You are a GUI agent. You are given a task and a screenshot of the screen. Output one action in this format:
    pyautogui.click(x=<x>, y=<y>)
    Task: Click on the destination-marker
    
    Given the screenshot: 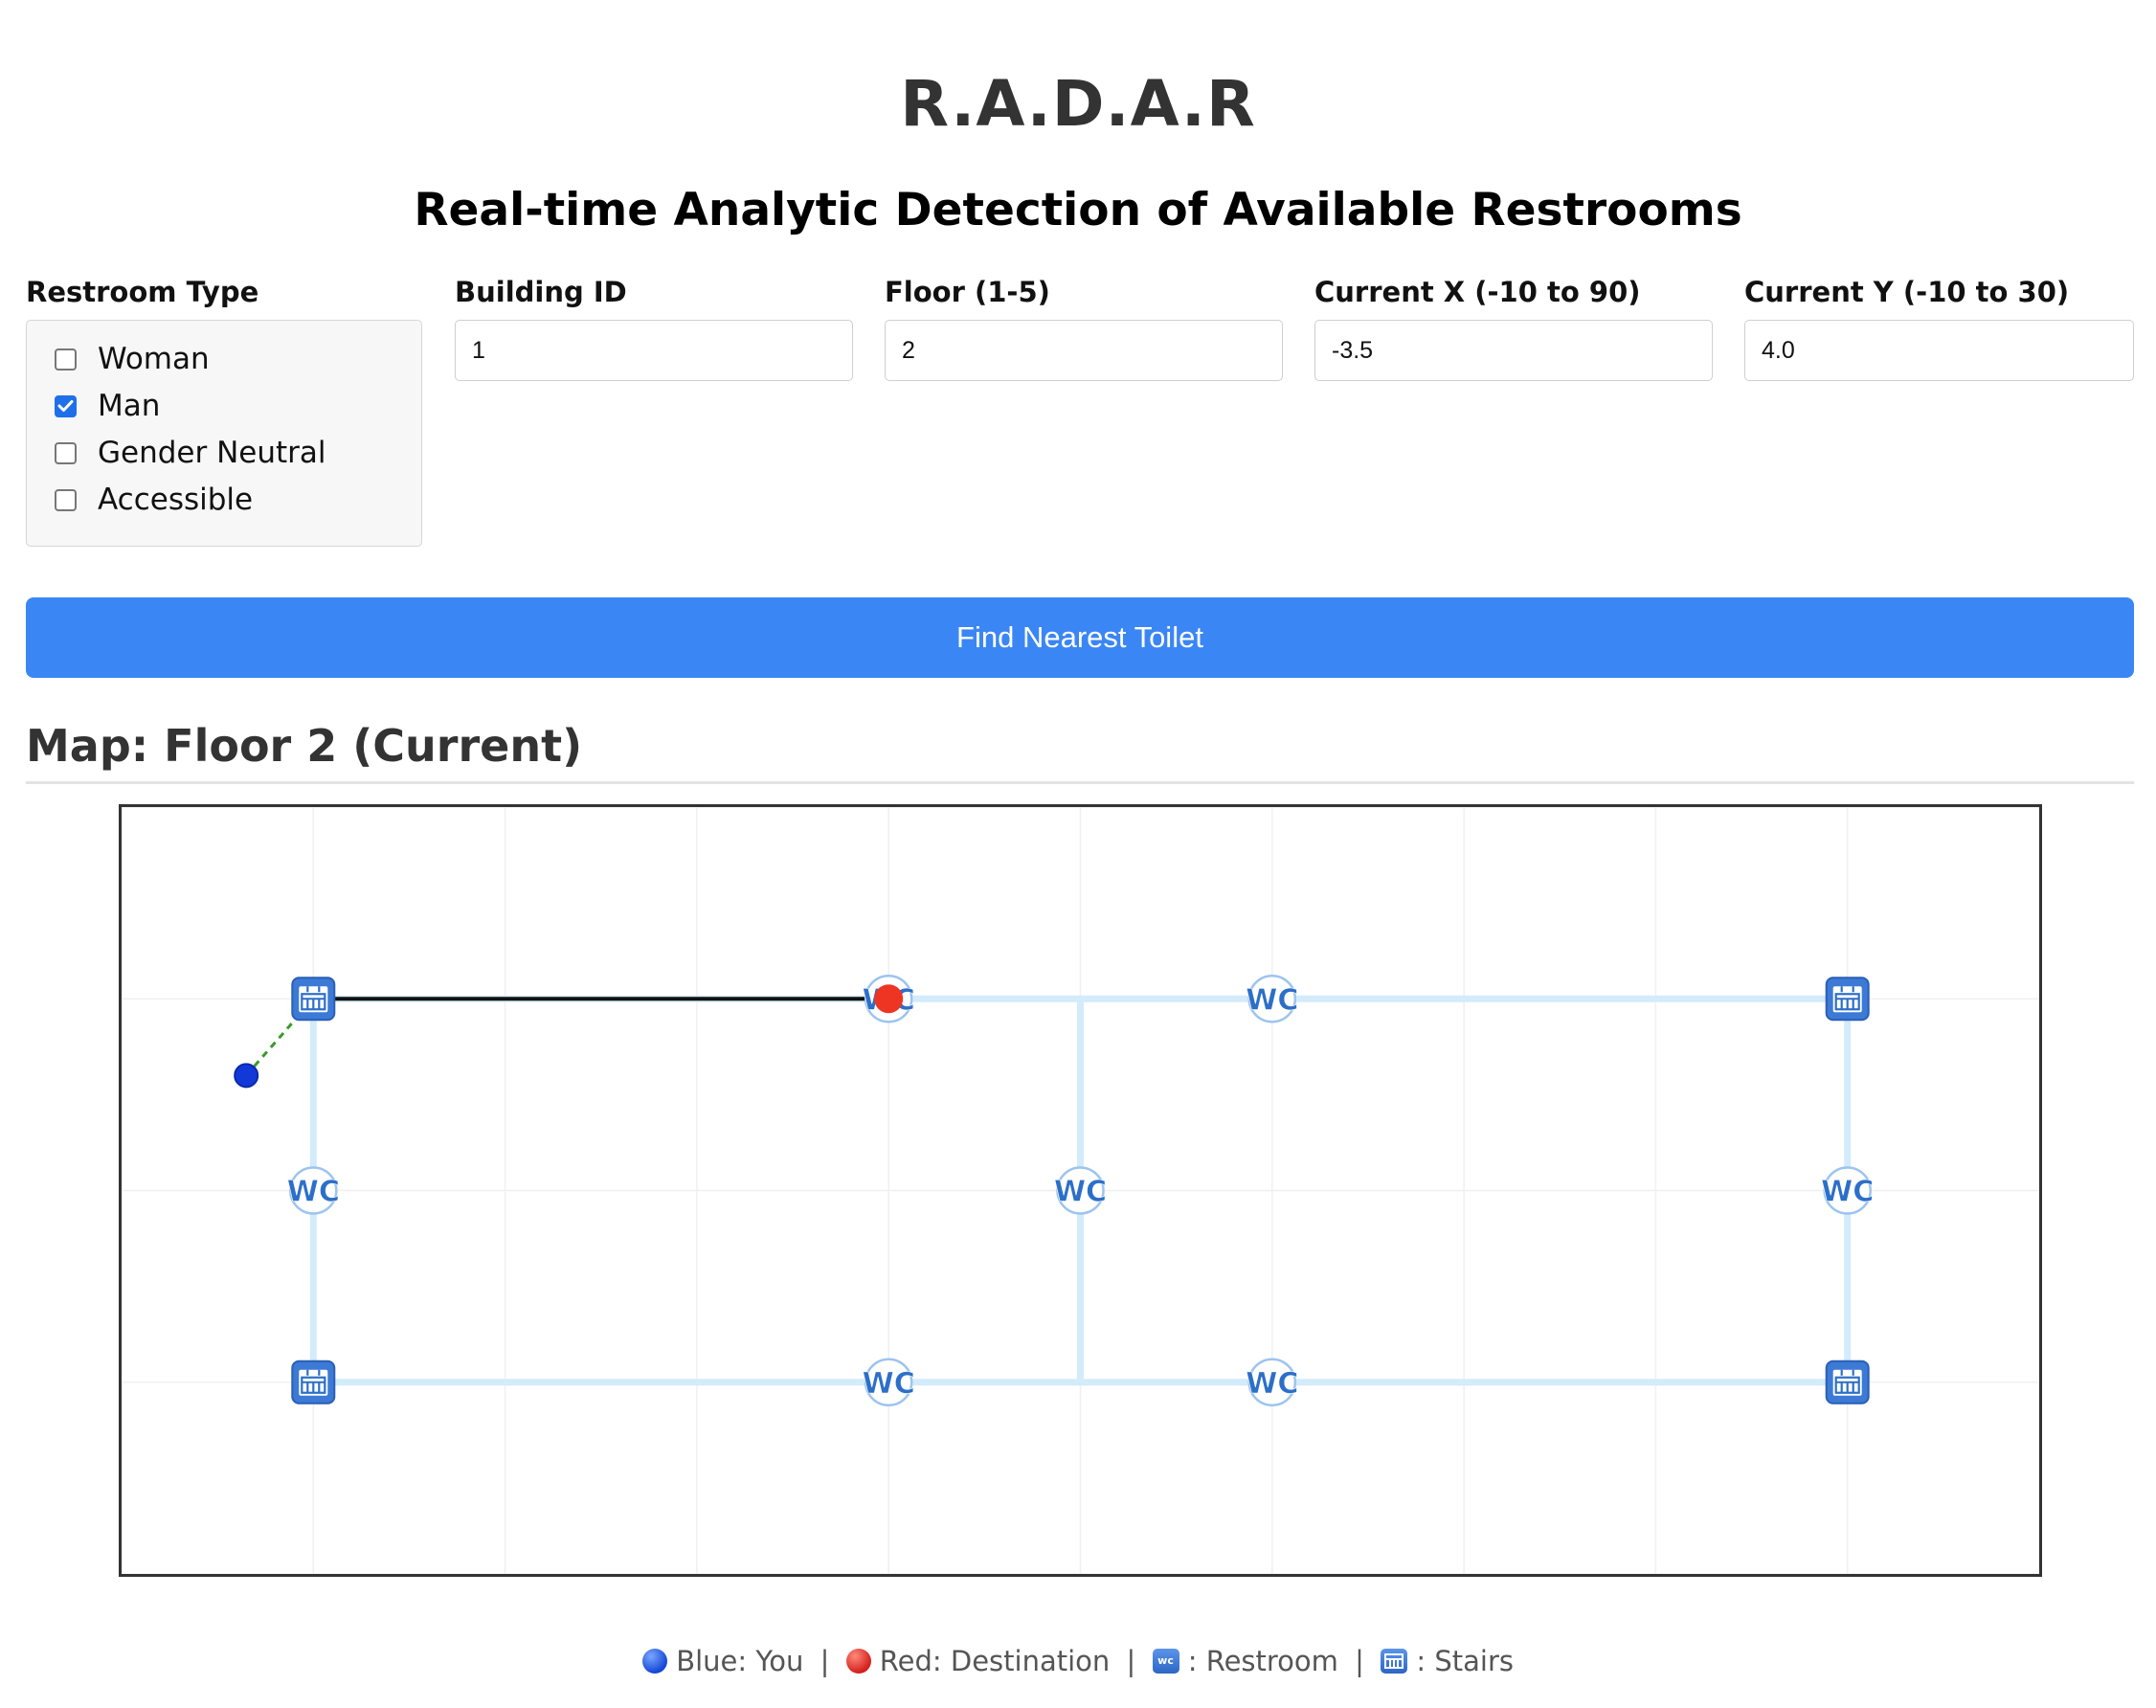 What is the action you would take?
    pyautogui.click(x=889, y=999)
    